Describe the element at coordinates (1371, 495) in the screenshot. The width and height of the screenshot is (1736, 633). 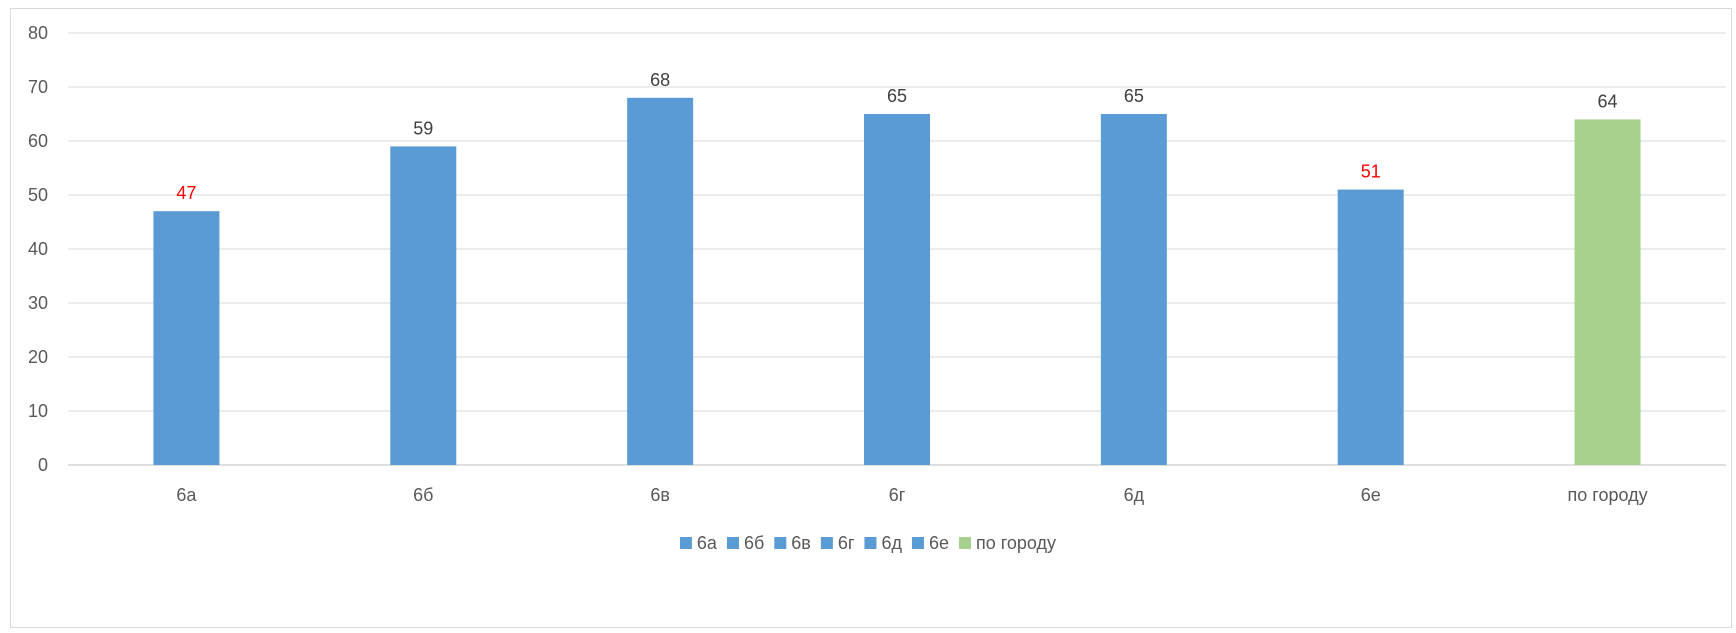
I see `category-label: 6е` at that location.